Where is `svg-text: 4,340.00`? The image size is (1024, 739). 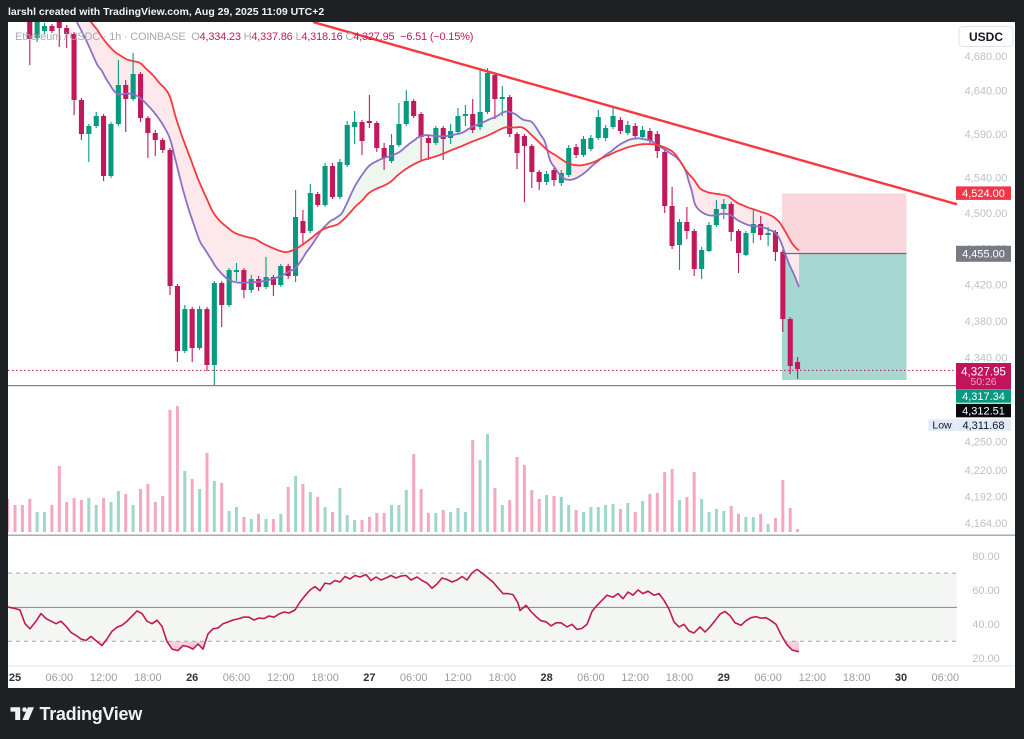 svg-text: 4,340.00 is located at coordinates (986, 359).